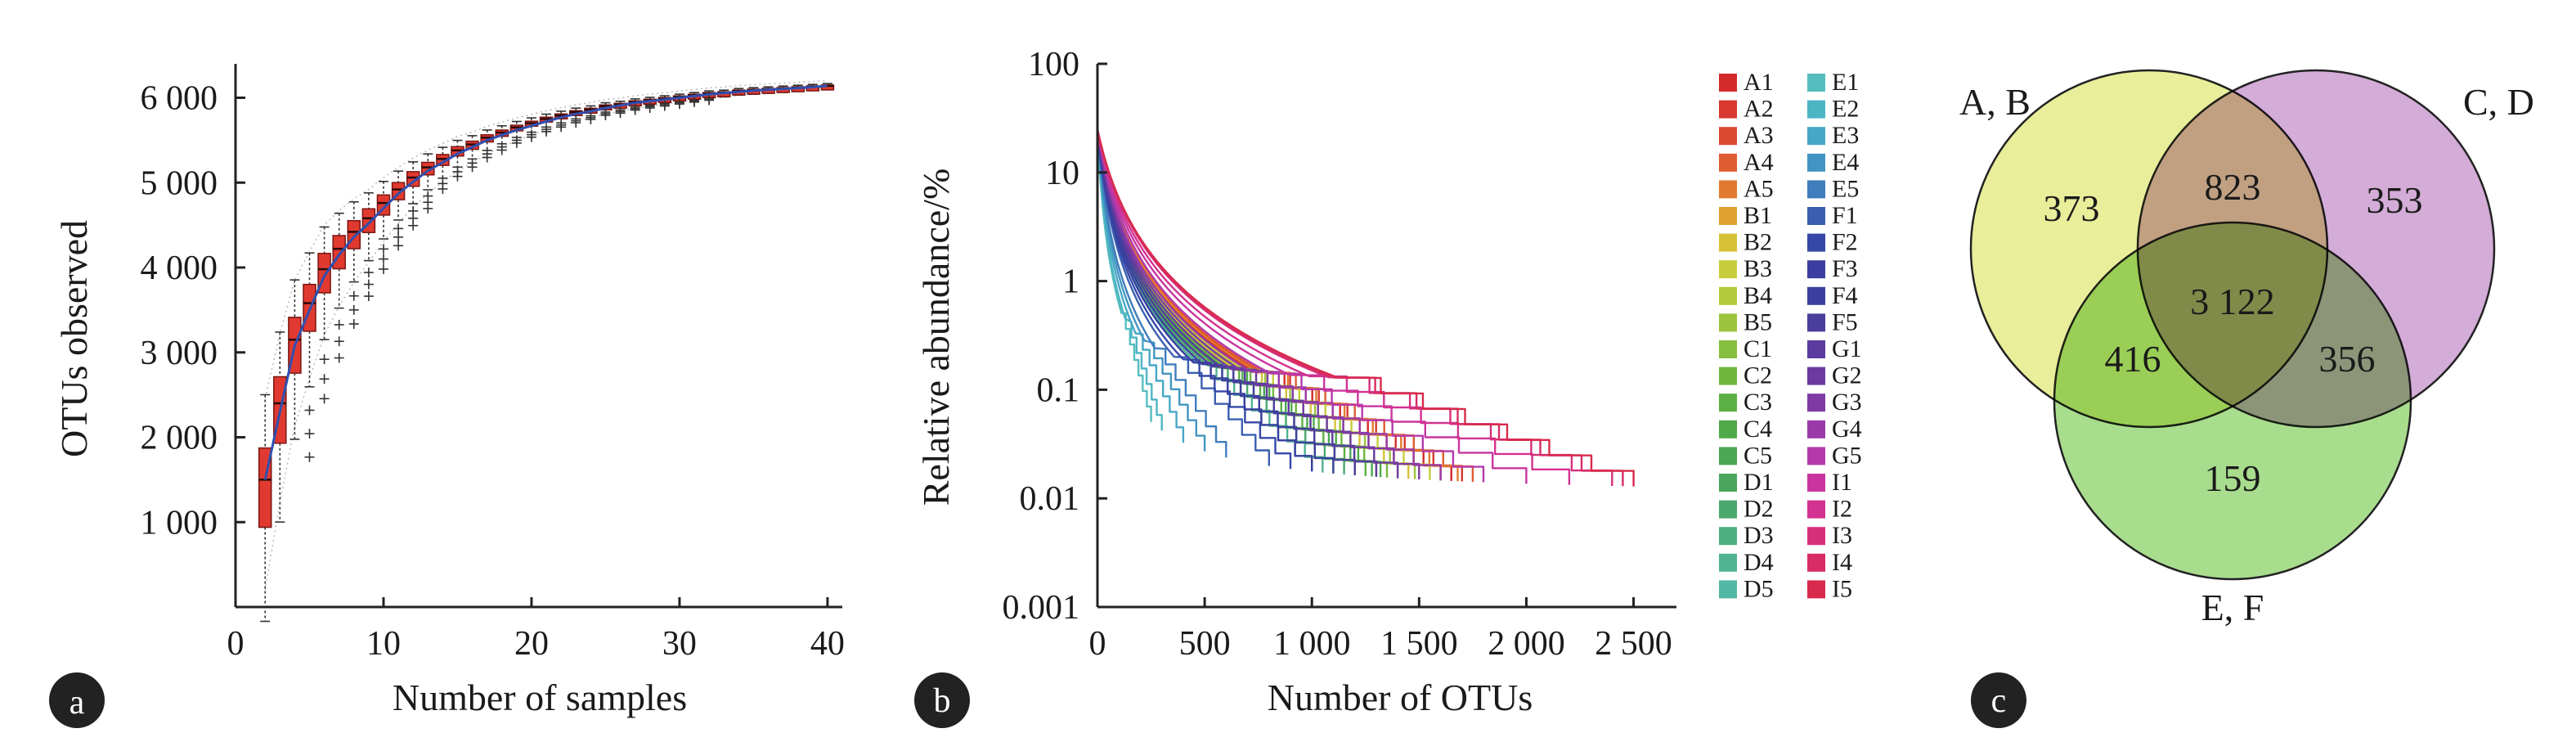 Image resolution: width=2576 pixels, height=733 pixels. What do you see at coordinates (1746, 535) in the screenshot?
I see `legend-item: D3` at bounding box center [1746, 535].